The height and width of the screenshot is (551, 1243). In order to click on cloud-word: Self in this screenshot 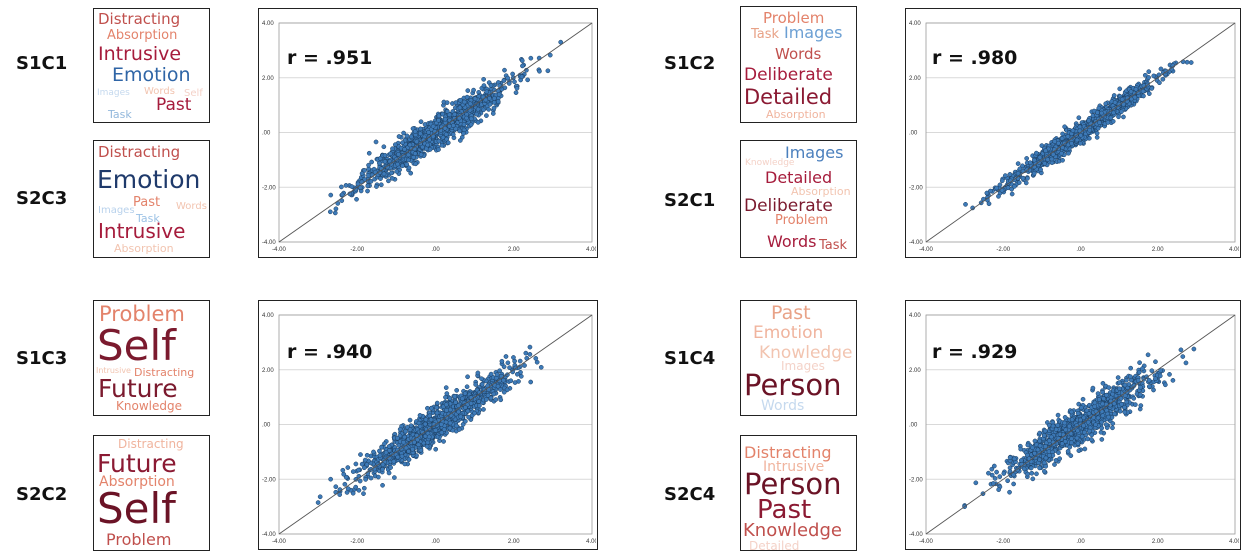, I will do `click(193, 93)`.